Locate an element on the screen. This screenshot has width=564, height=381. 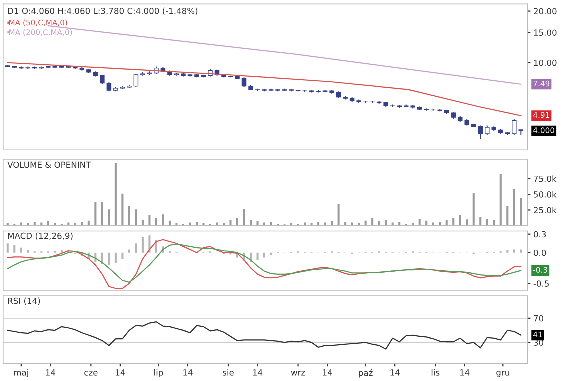
chart-title: RSI (14) is located at coordinates (24, 302).